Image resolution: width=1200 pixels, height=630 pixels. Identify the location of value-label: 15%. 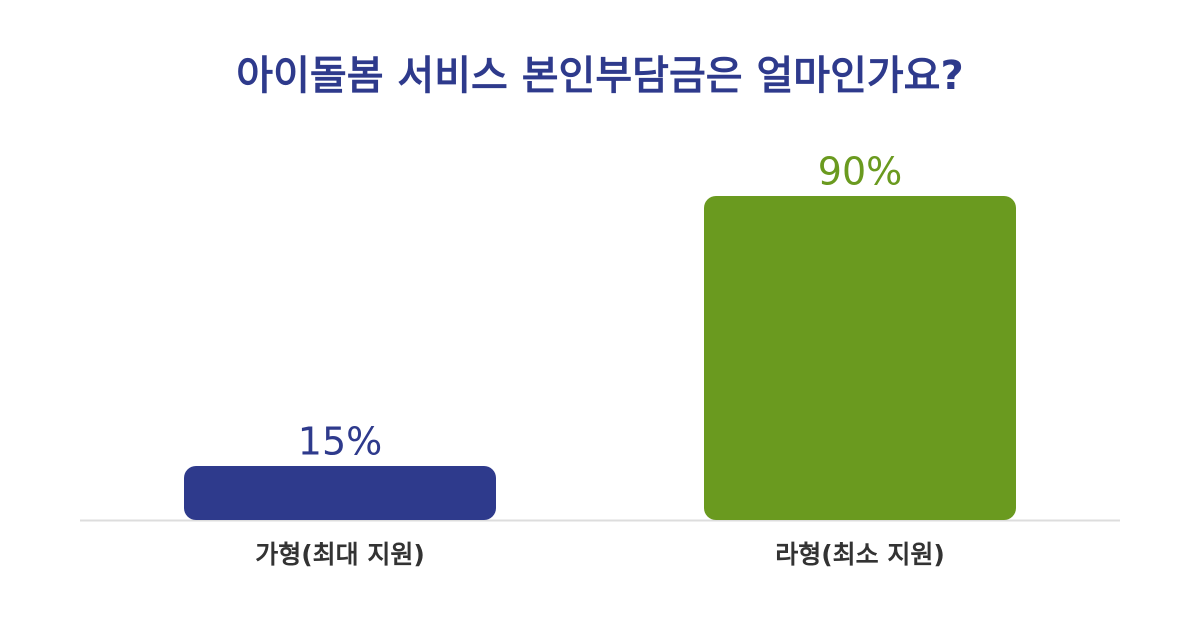
(340, 442).